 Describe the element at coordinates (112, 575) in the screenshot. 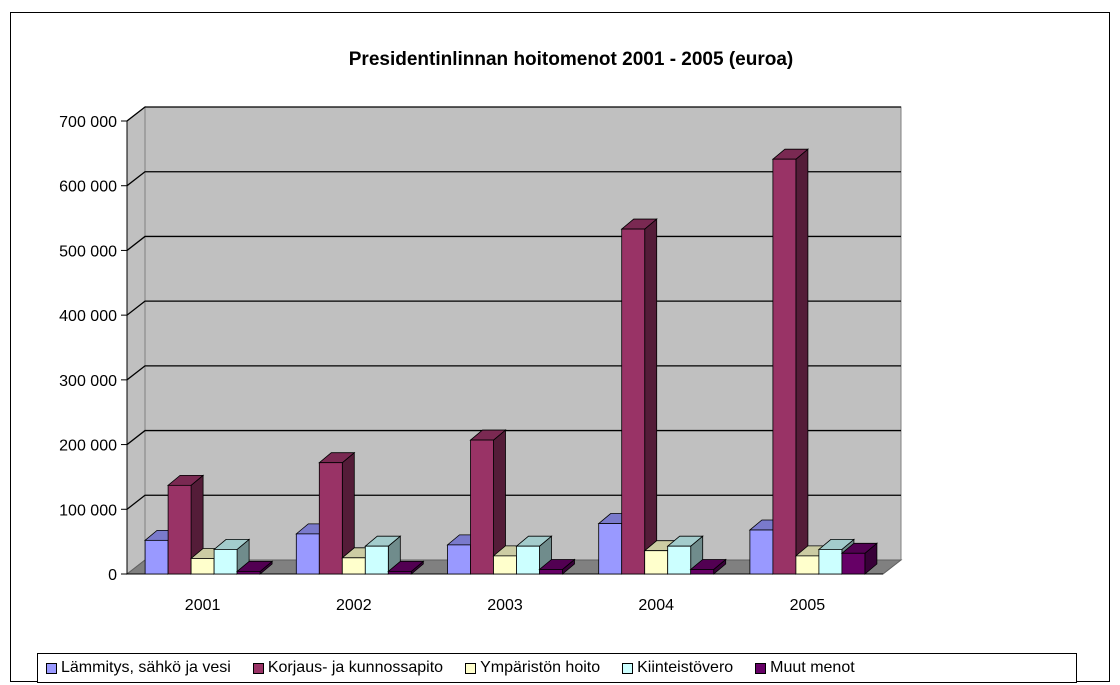

I see `y-tick-label: 0` at that location.